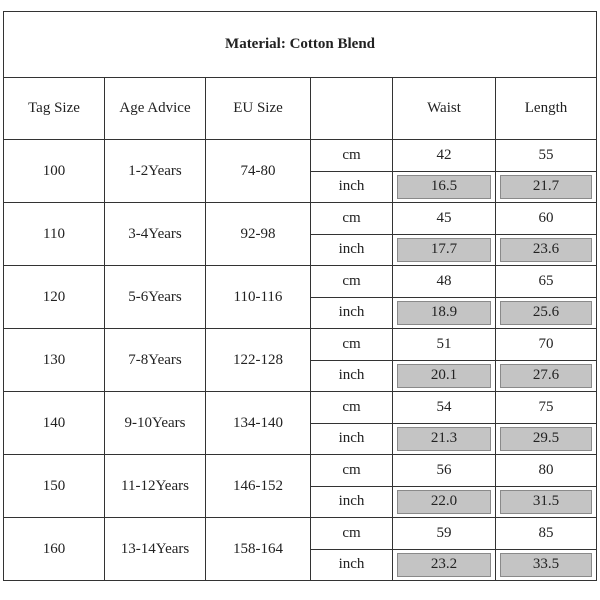 The image size is (600, 600). I want to click on length-inch-cell: 21.7, so click(546, 186).